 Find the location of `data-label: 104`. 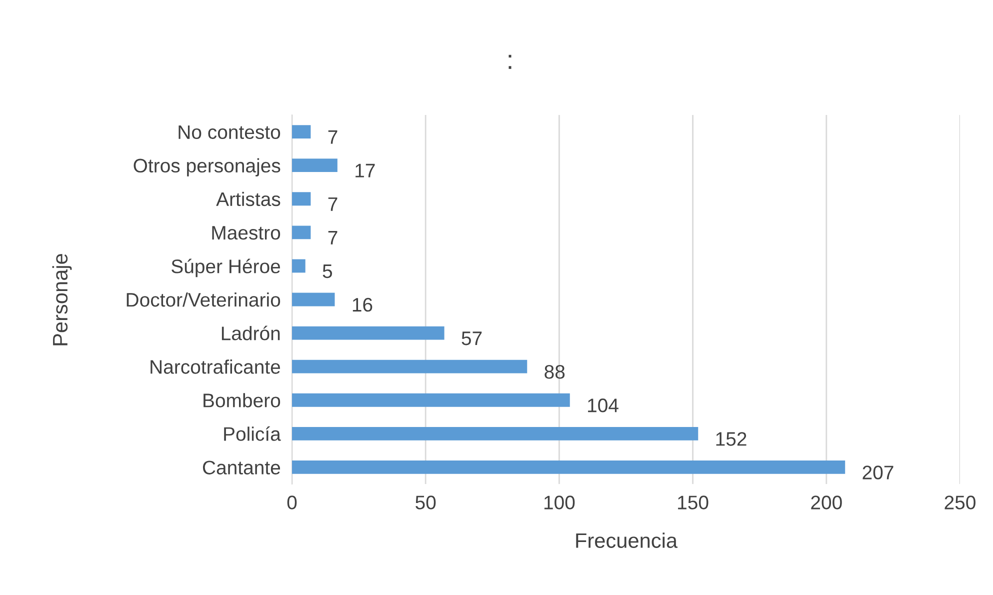

data-label: 104 is located at coordinates (603, 405).